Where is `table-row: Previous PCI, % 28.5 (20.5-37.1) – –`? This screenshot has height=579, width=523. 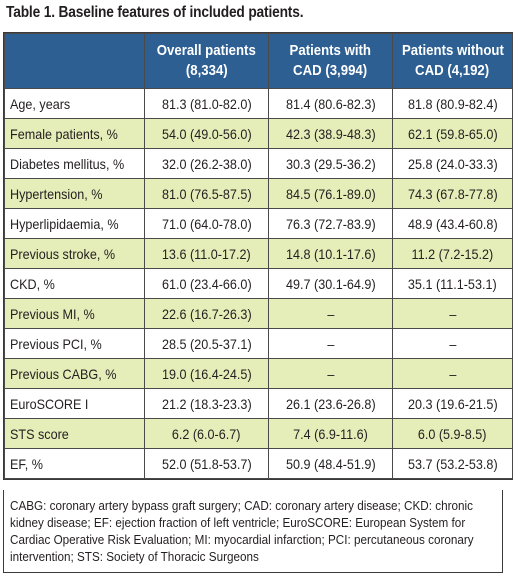 table-row: Previous PCI, % 28.5 (20.5-37.1) – – is located at coordinates (258, 343).